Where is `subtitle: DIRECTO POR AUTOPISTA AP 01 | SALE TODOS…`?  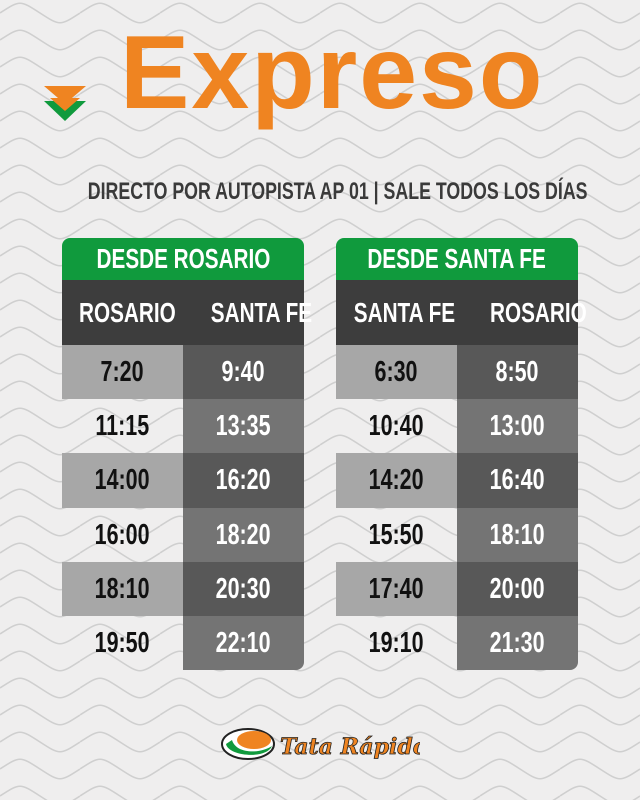
subtitle: DIRECTO POR AUTOPISTA AP 01 | SALE TODOS… is located at coordinates (337, 191).